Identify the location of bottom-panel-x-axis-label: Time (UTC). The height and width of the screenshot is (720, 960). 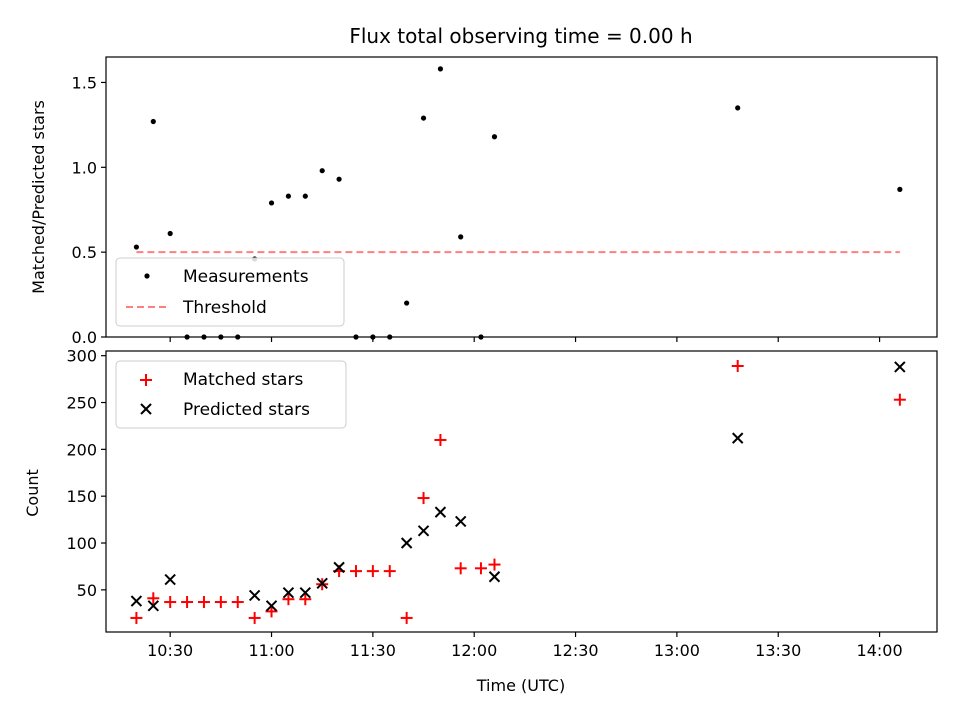
(520, 685).